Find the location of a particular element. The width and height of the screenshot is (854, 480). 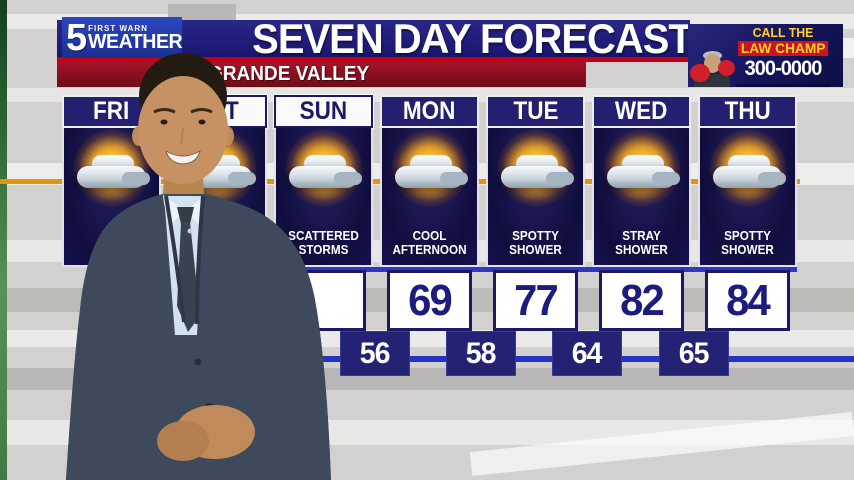

day-header: SAT is located at coordinates (217, 111).